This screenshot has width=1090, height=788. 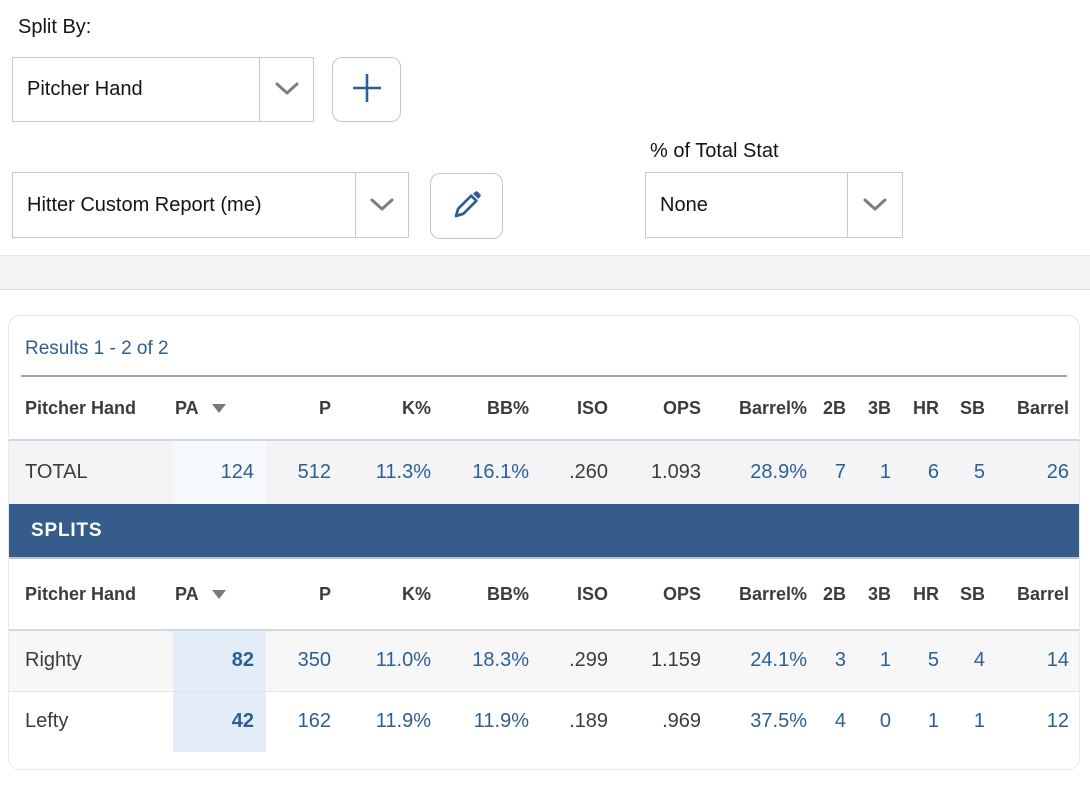 What do you see at coordinates (880, 472) in the screenshot?
I see `total-3b-value: 1` at bounding box center [880, 472].